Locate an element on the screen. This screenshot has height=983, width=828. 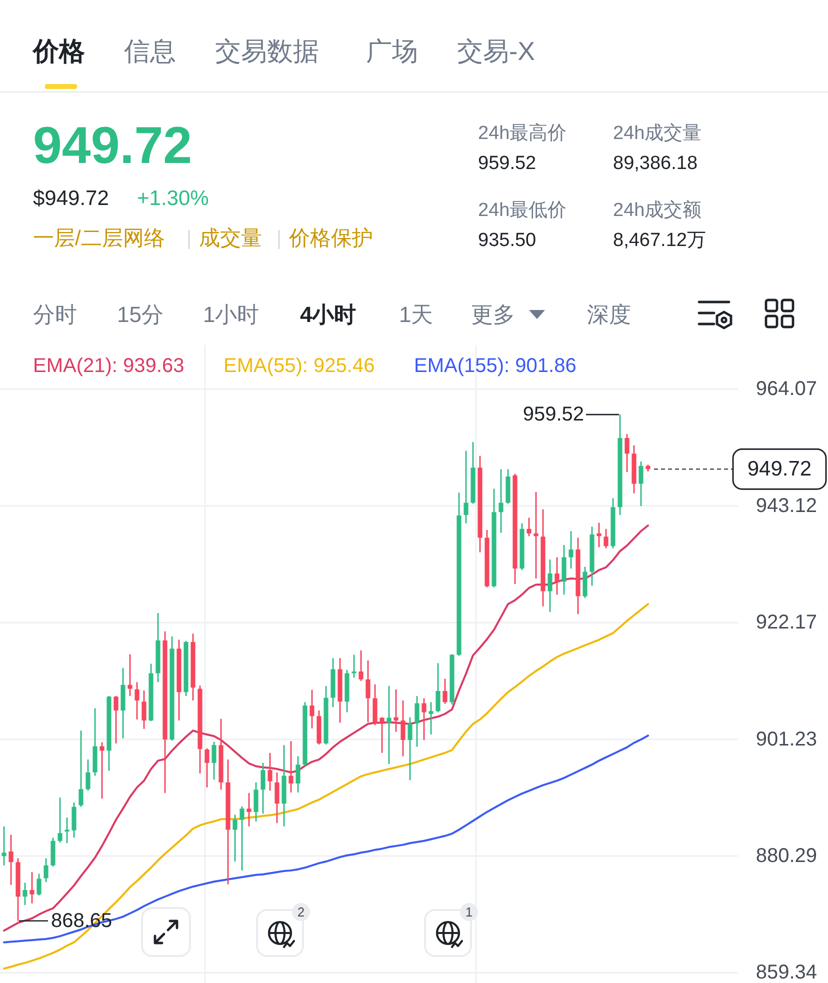
text: 交易-X is located at coordinates (496, 51).